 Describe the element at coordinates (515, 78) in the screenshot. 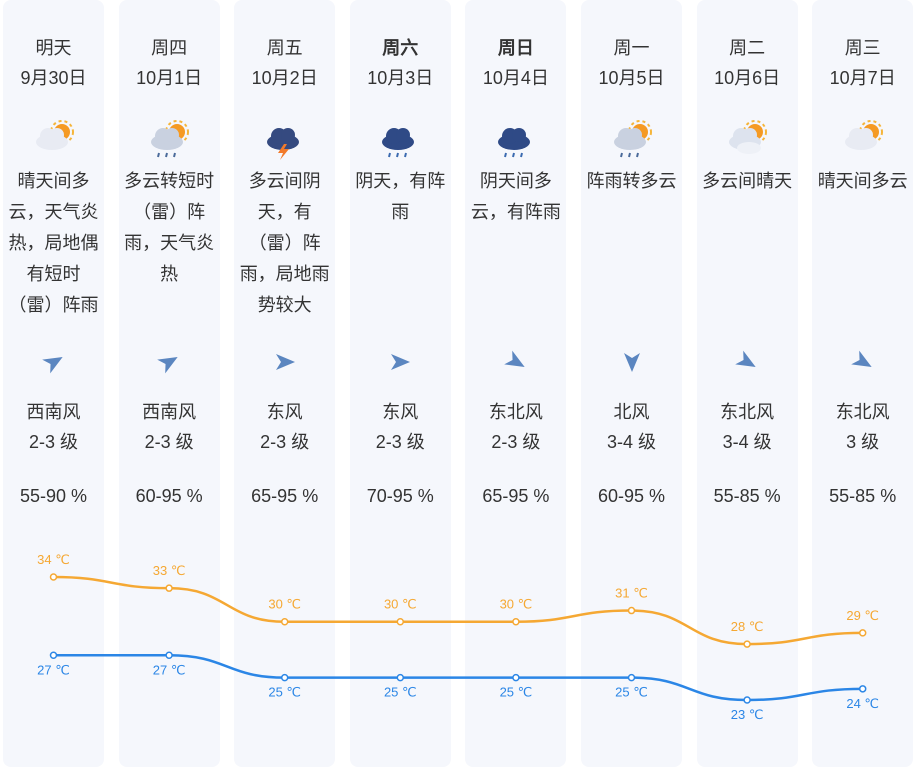

I see `date: 10月4日` at that location.